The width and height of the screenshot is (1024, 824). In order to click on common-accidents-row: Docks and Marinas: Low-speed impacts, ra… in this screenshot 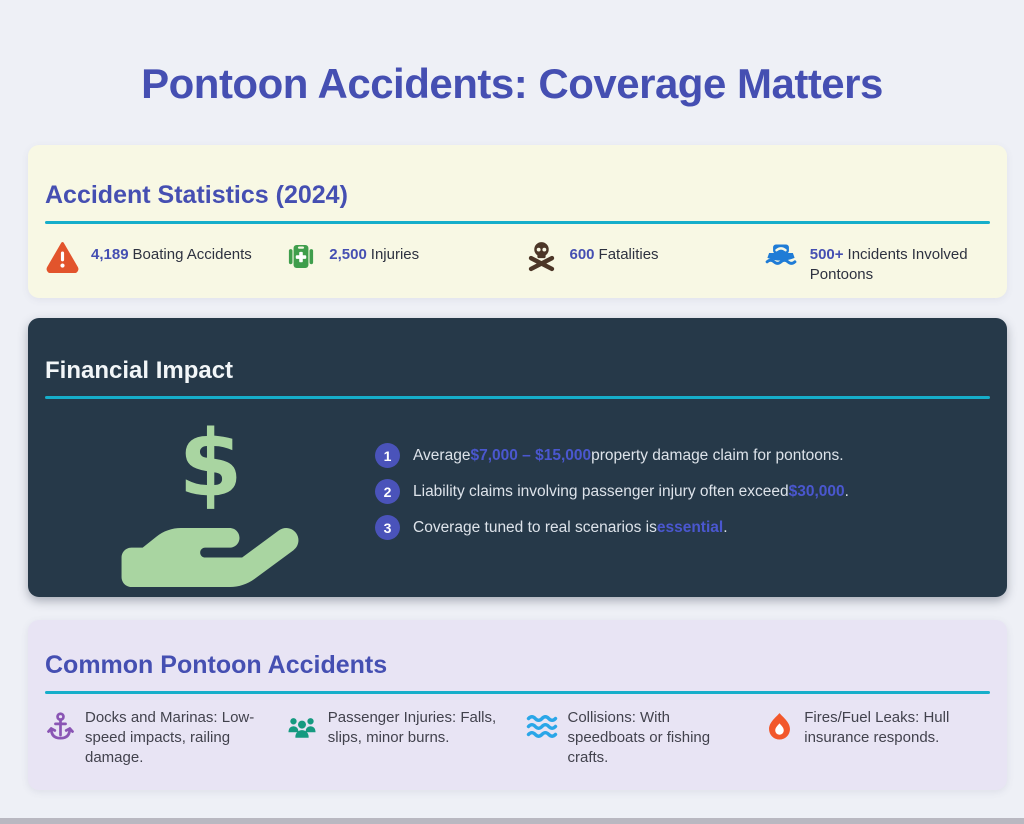, I will do `click(517, 738)`.